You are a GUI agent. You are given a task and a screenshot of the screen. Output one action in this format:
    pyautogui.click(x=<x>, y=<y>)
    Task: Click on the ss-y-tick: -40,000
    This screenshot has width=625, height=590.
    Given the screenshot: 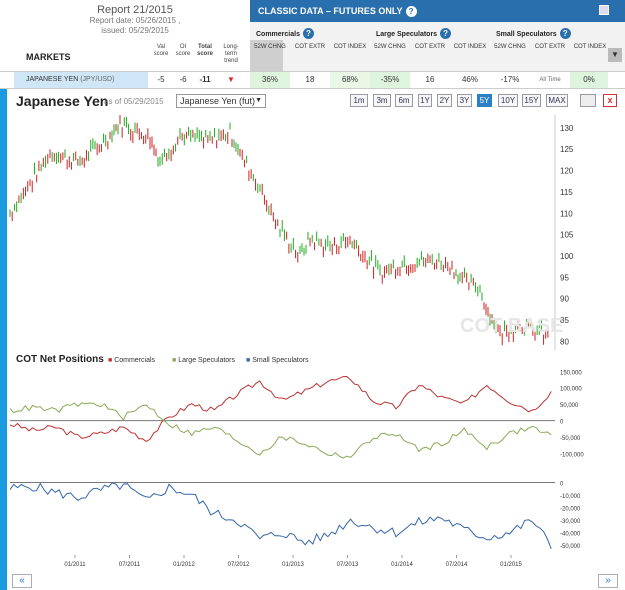 What is the action you would take?
    pyautogui.click(x=570, y=535)
    